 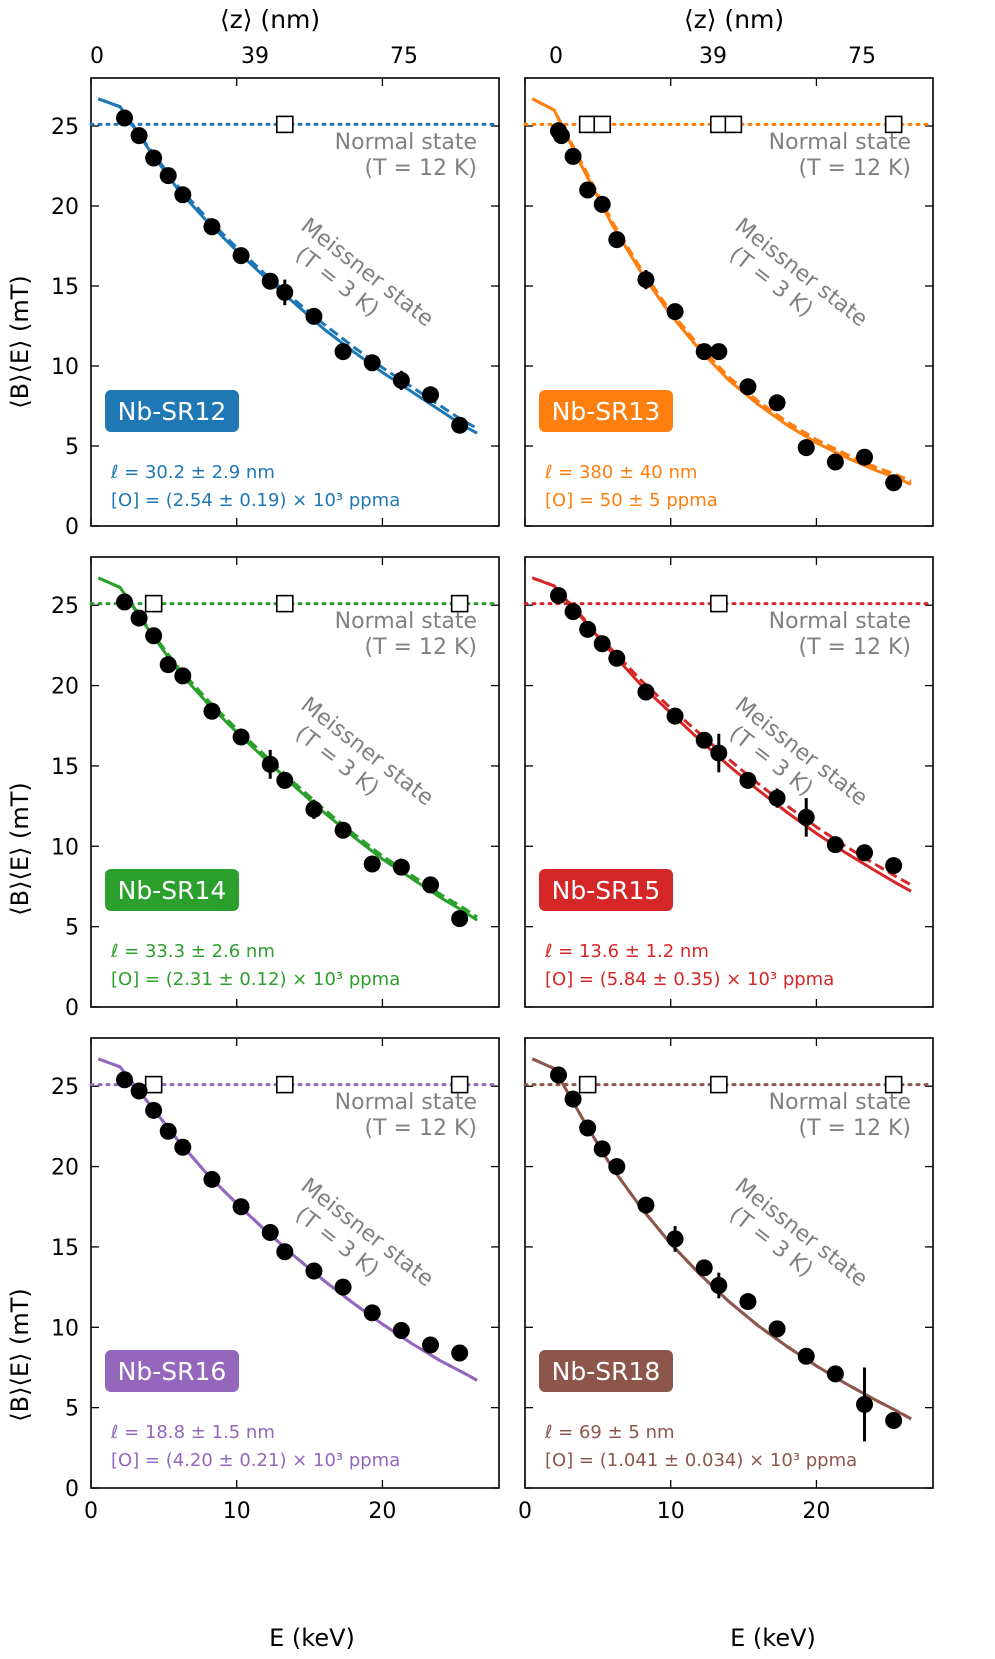 I want to click on top-axis-header: ⟨z⟩ (nm) ⟨z⟩ (nm) 0 39 75 0 39 75, so click(x=483, y=37).